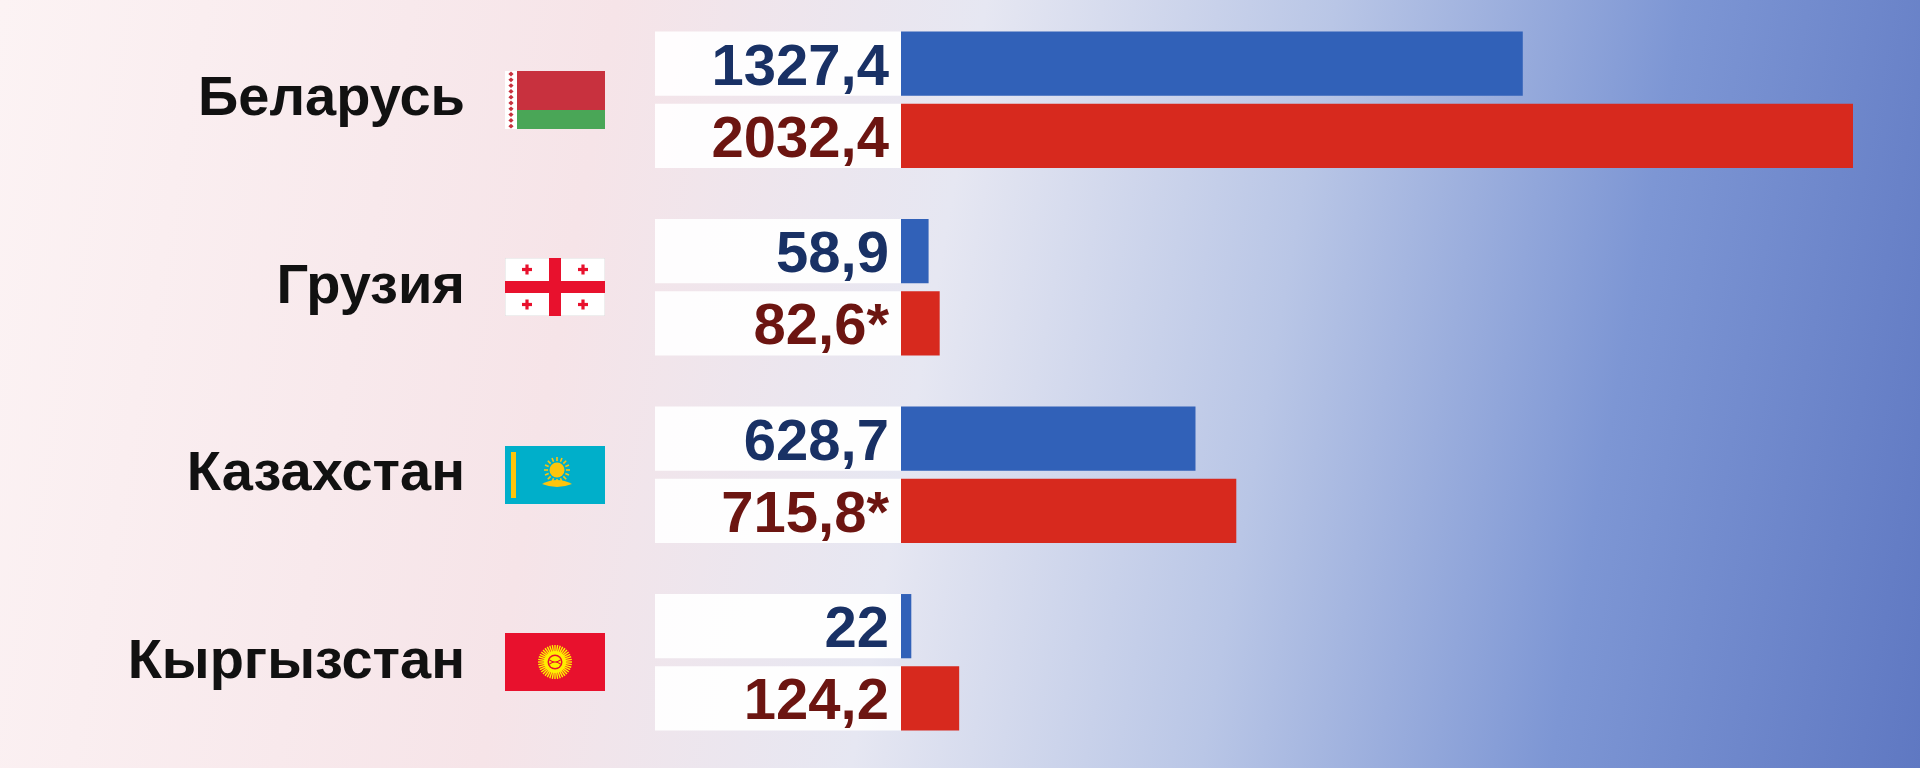 The image size is (1920, 768). What do you see at coordinates (816, 439) in the screenshot?
I see `data-label: 628,7` at bounding box center [816, 439].